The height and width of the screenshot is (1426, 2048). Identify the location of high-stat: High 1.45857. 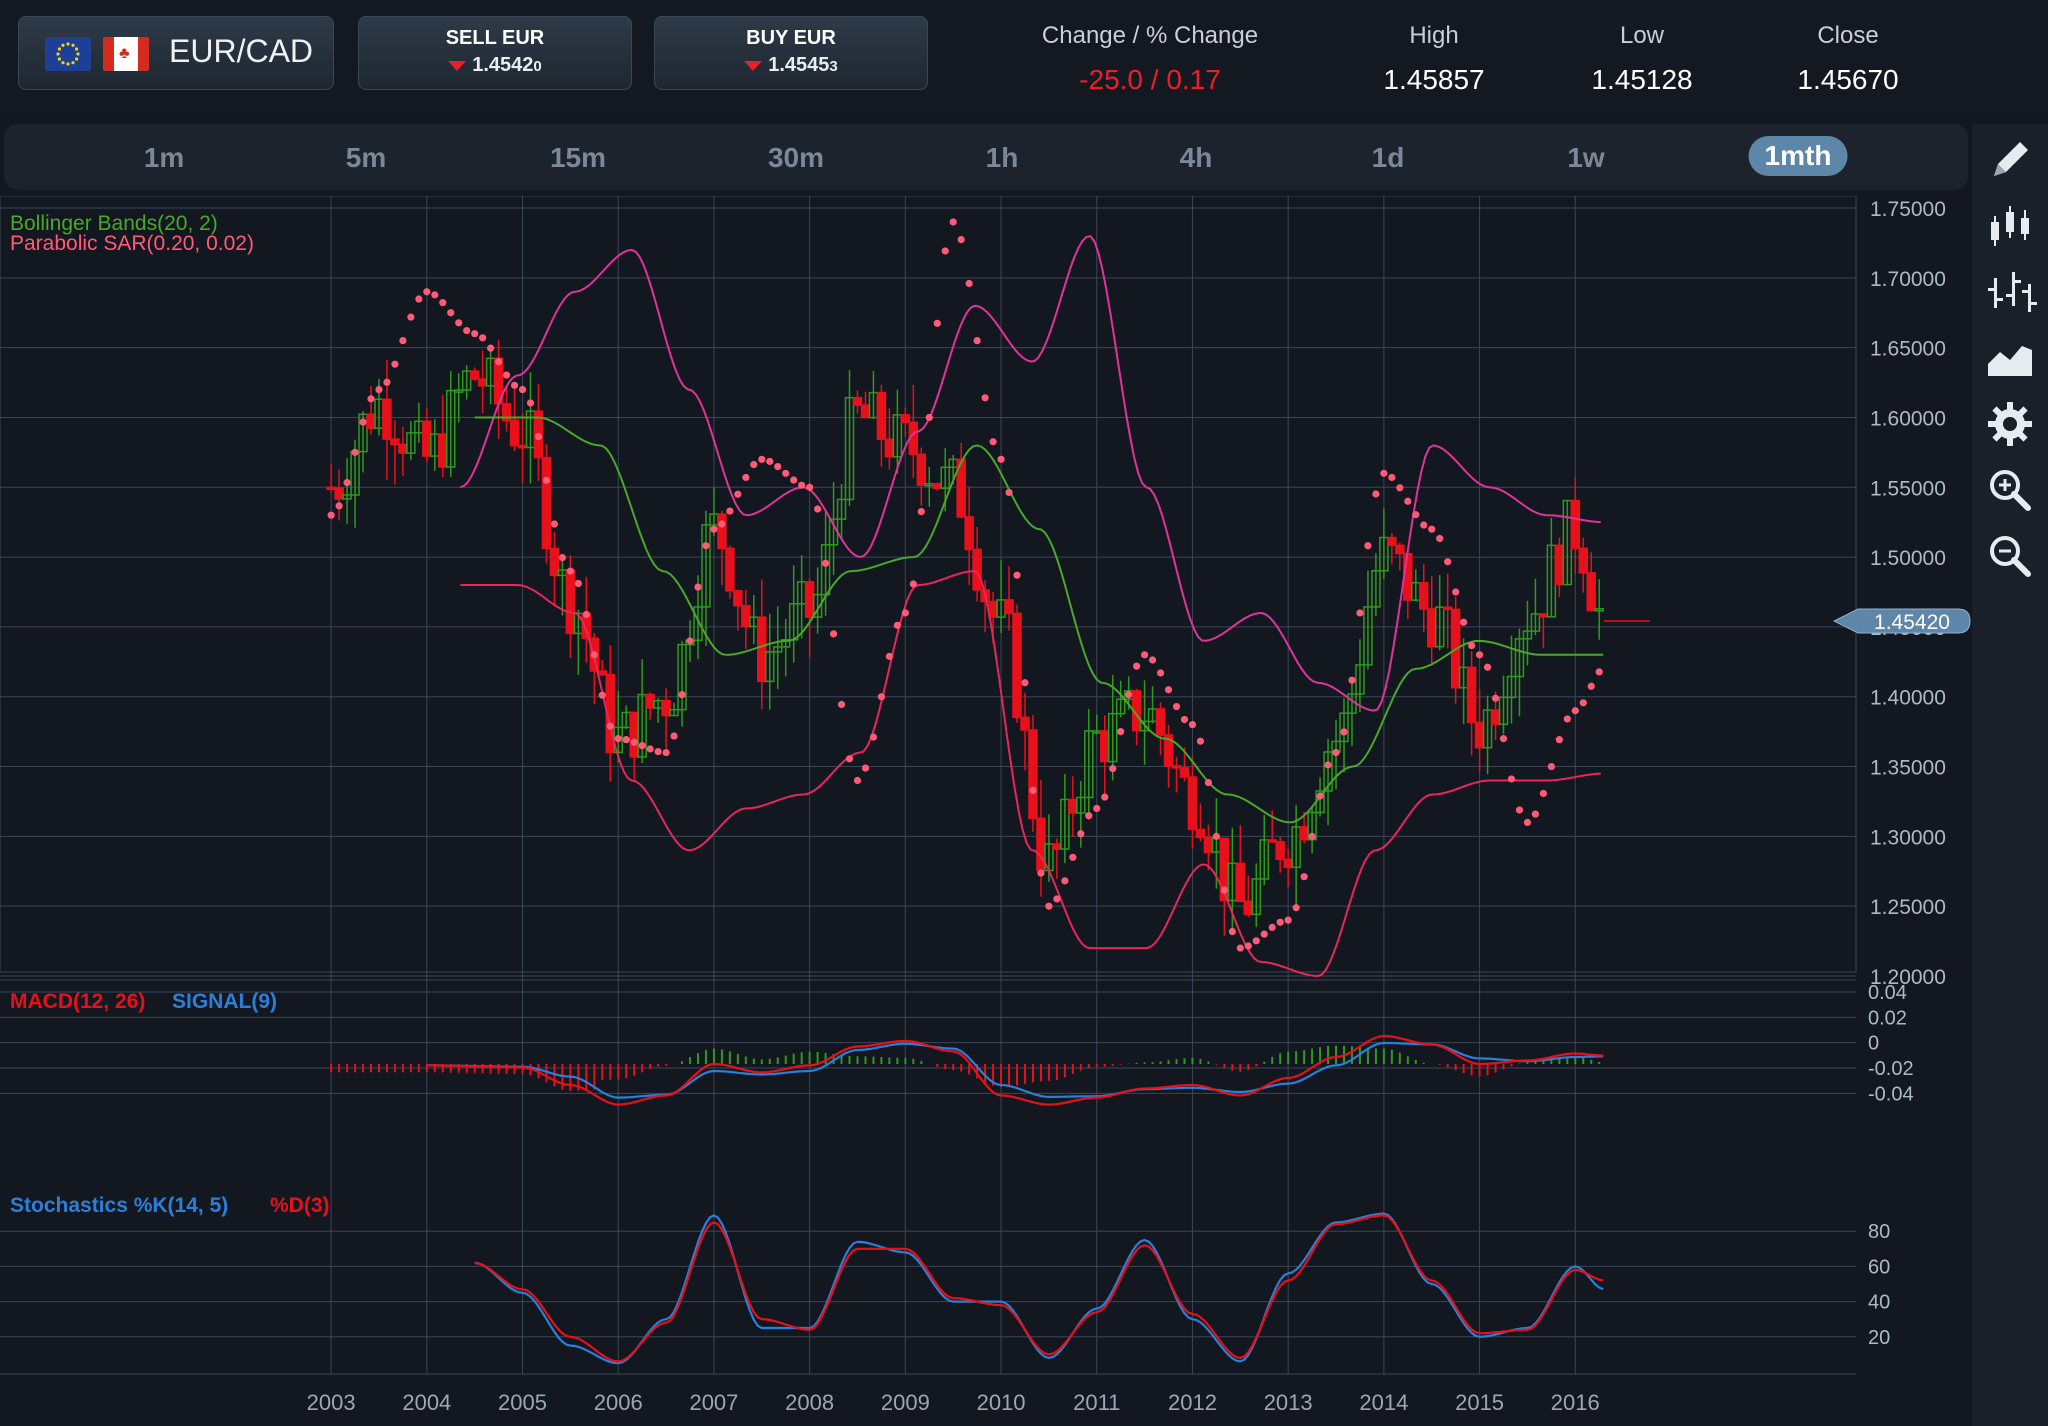
(1434, 59).